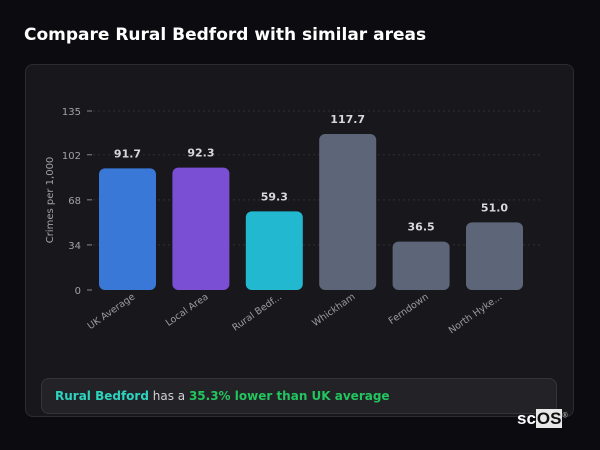  I want to click on category-label: Local Area, so click(187, 309).